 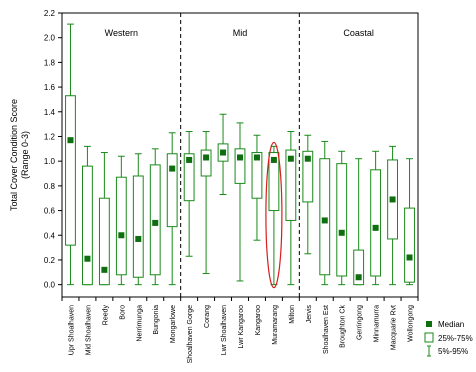 I want to click on x-tick-label: Mid Shoalhaven, so click(x=88, y=330).